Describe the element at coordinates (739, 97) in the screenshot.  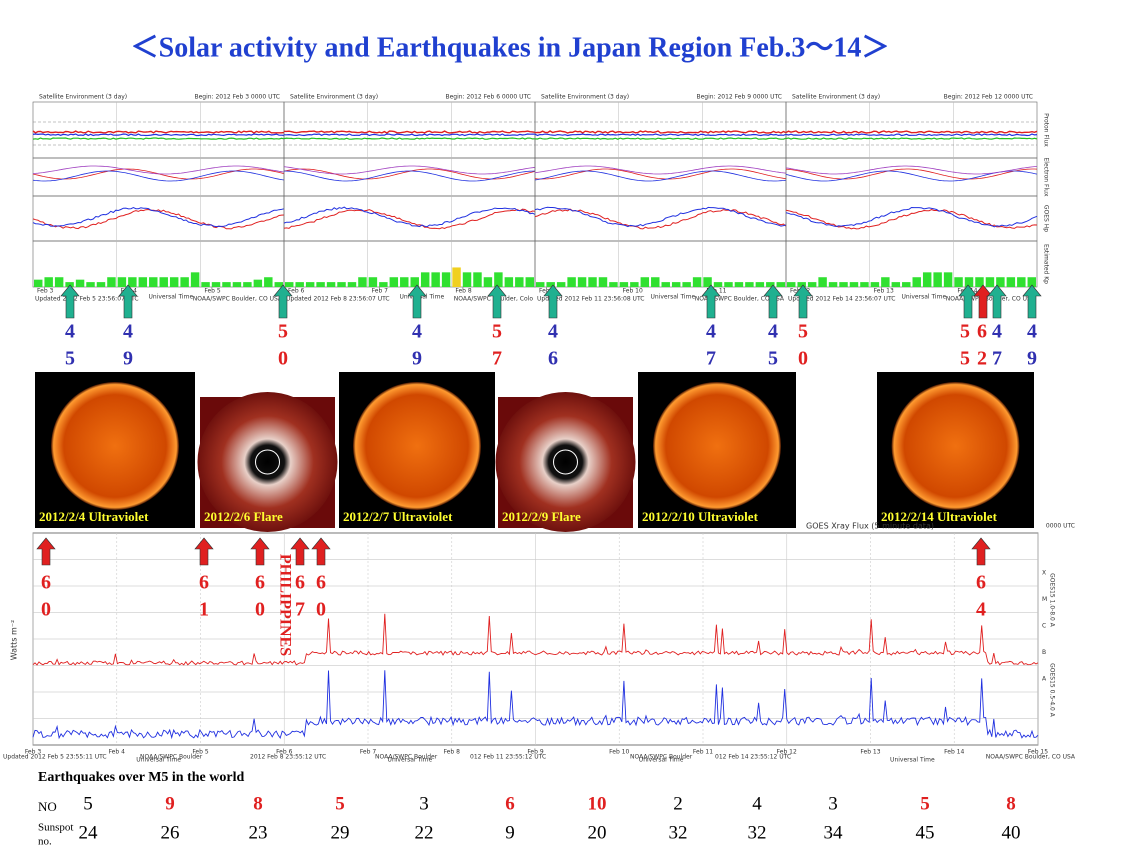
I see `panel-begin: Begin: 2012 Feb 9 0000 UTC` at that location.